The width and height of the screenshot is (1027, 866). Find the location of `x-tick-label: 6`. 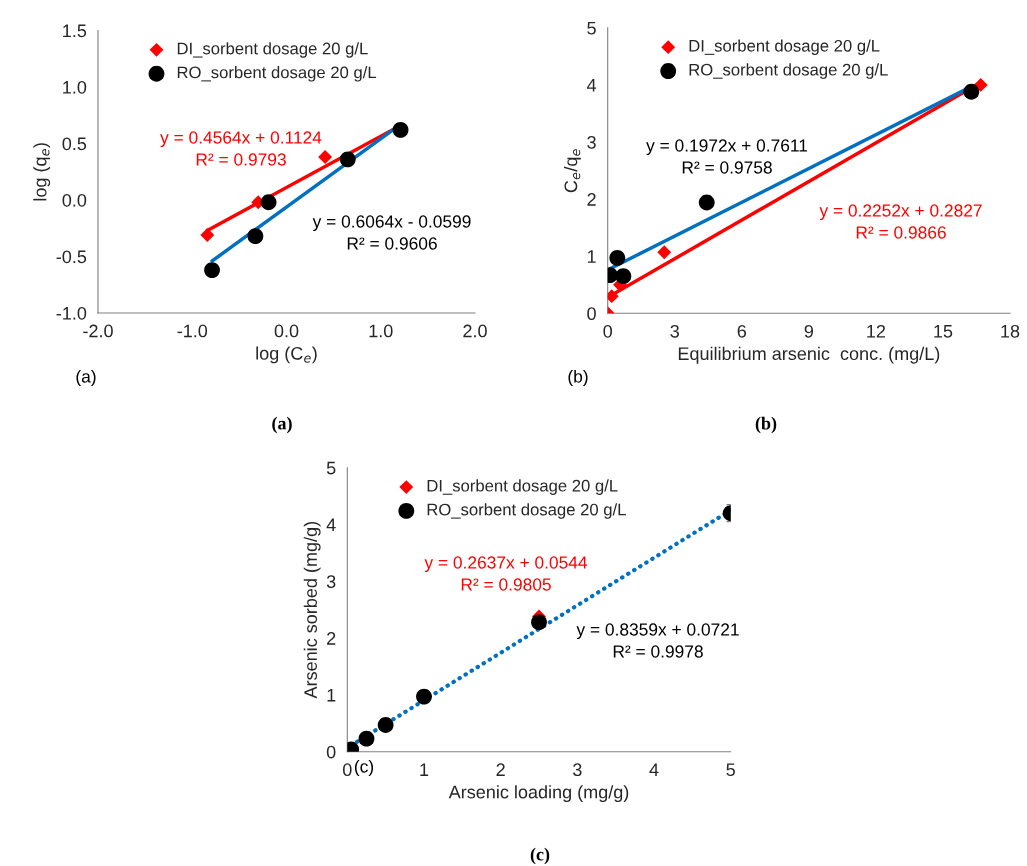

x-tick-label: 6 is located at coordinates (742, 331).